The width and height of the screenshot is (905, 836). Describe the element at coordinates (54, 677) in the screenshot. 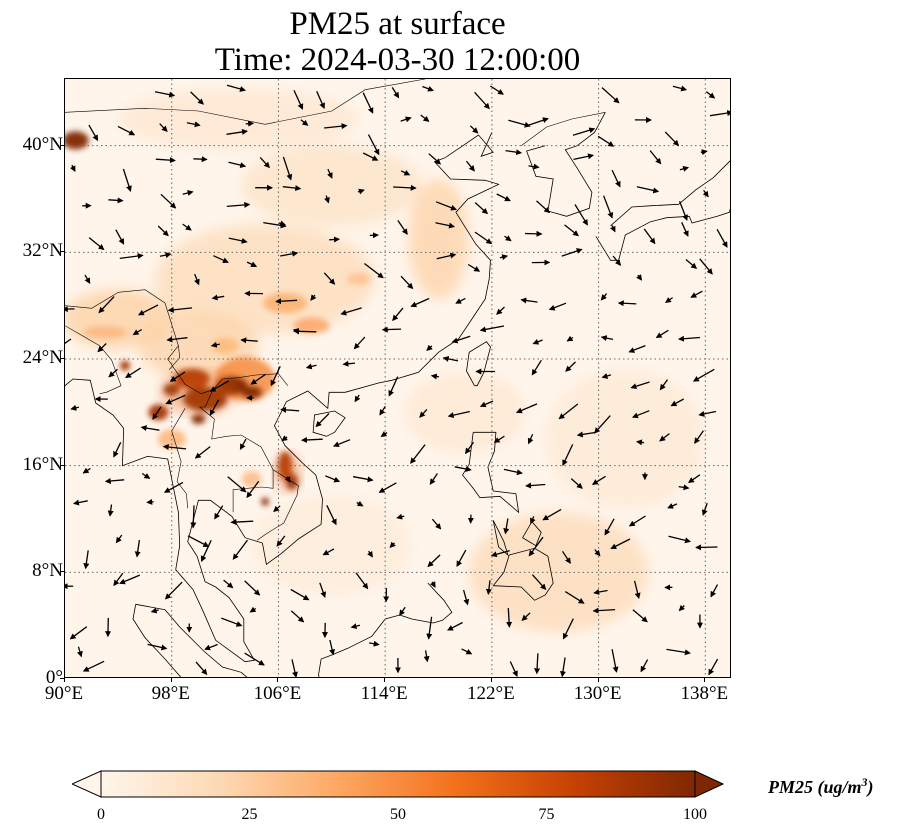

I see `y-tick-label: 0°` at that location.